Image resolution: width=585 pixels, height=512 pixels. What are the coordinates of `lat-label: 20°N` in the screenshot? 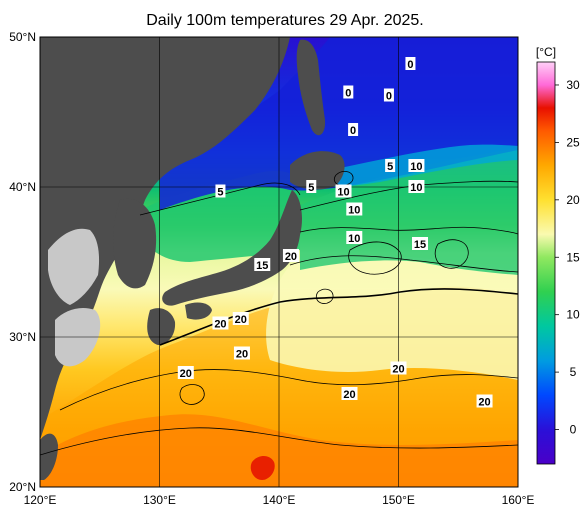 It's located at (22, 487).